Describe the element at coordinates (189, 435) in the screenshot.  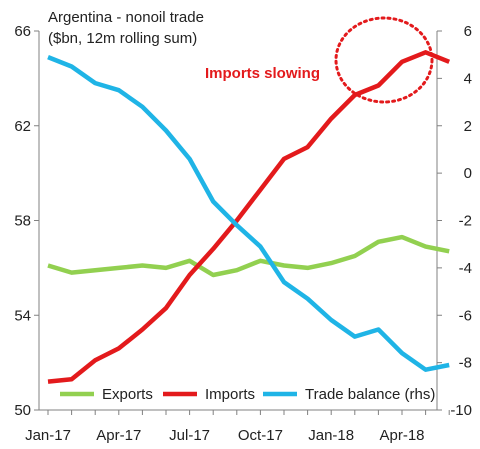
I see `x-tick-label: Jul-17` at that location.